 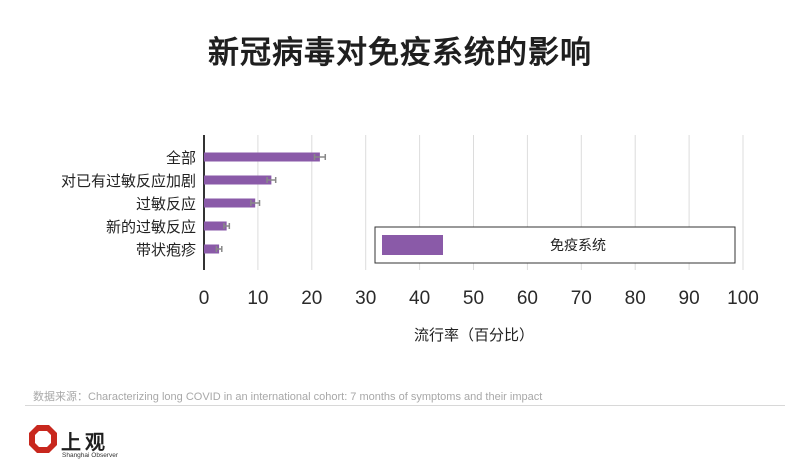 I want to click on x-tick-label: 20, so click(x=311, y=298).